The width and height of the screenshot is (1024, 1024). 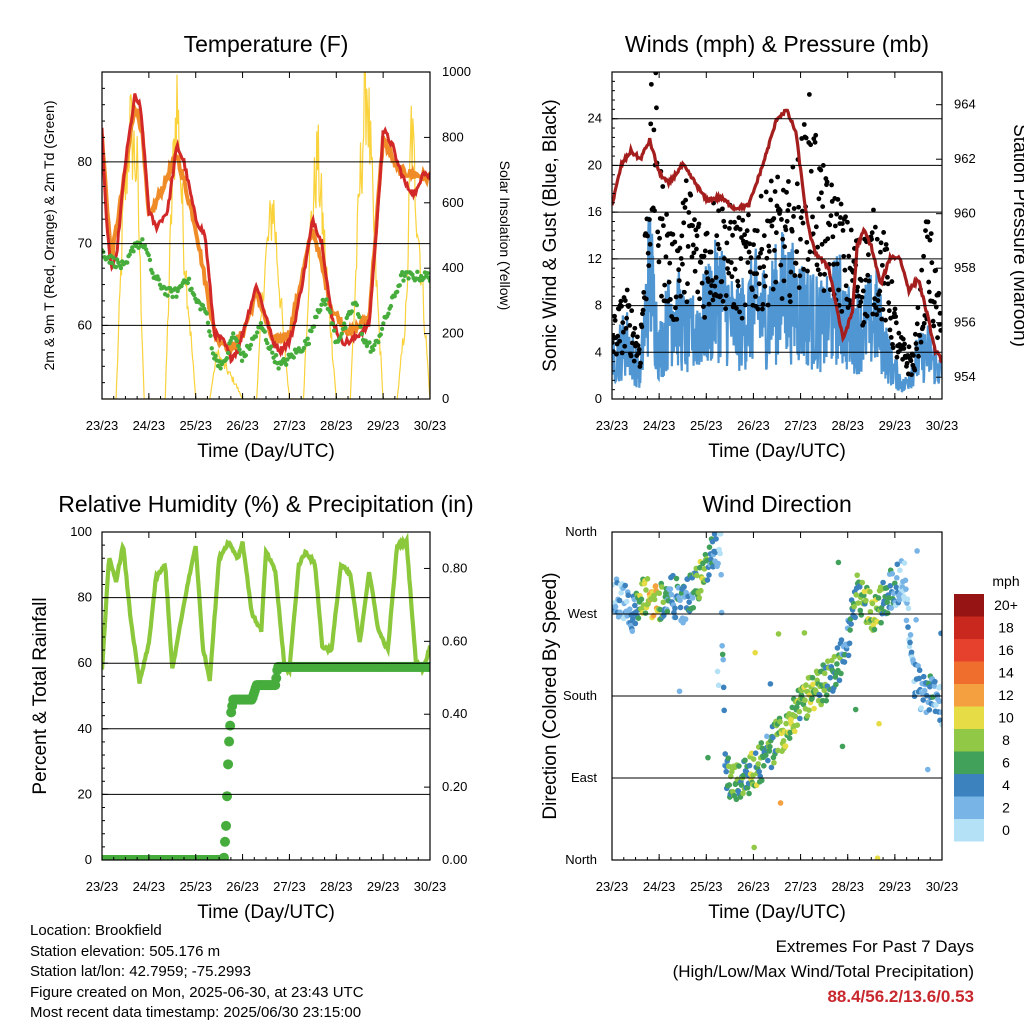 I want to click on y-axis-label: Percent & Total Rainfall, so click(x=40, y=695).